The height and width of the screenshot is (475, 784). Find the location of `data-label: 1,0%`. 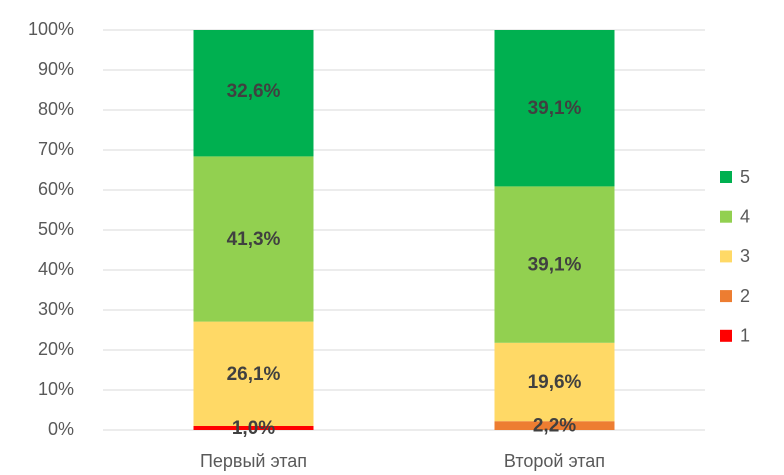

data-label: 1,0% is located at coordinates (253, 428).